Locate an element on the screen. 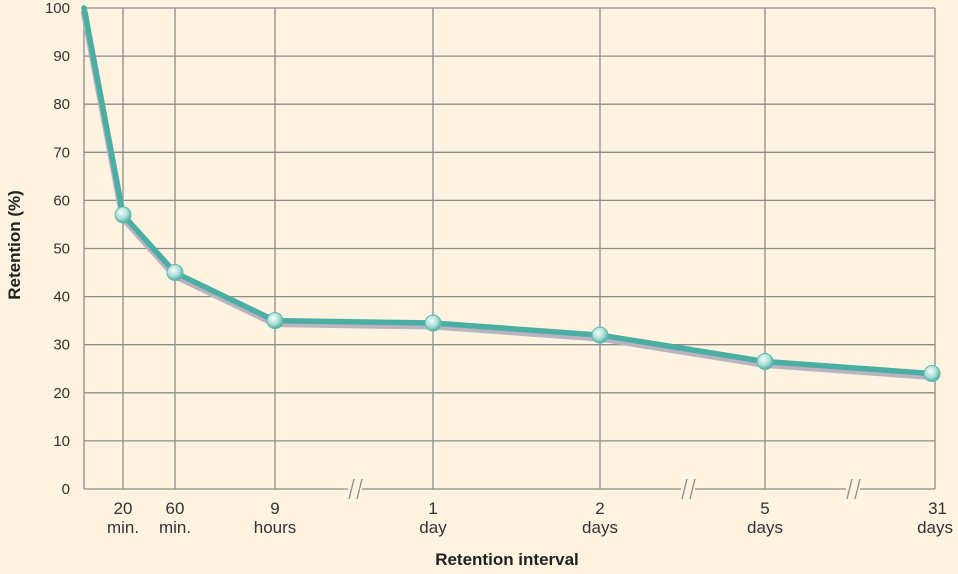  axis-breaks is located at coordinates (604, 489).